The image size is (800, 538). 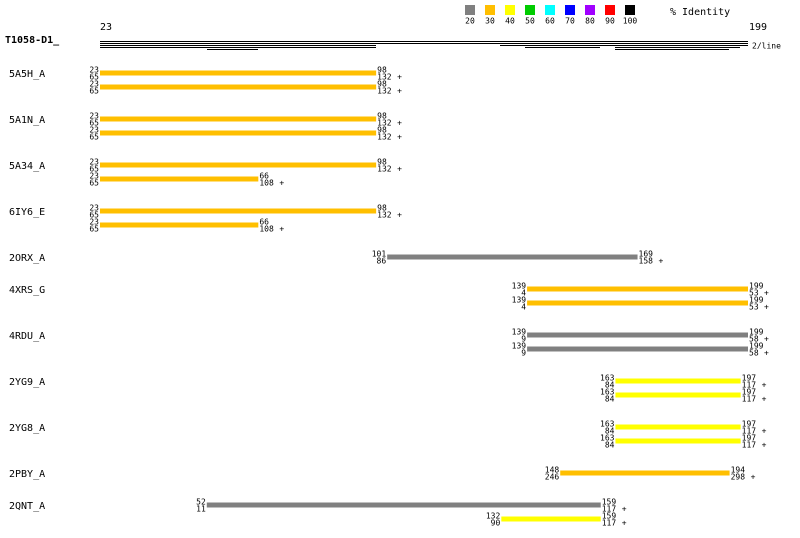 What do you see at coordinates (510, 21) in the screenshot?
I see `legend-label: 40` at bounding box center [510, 21].